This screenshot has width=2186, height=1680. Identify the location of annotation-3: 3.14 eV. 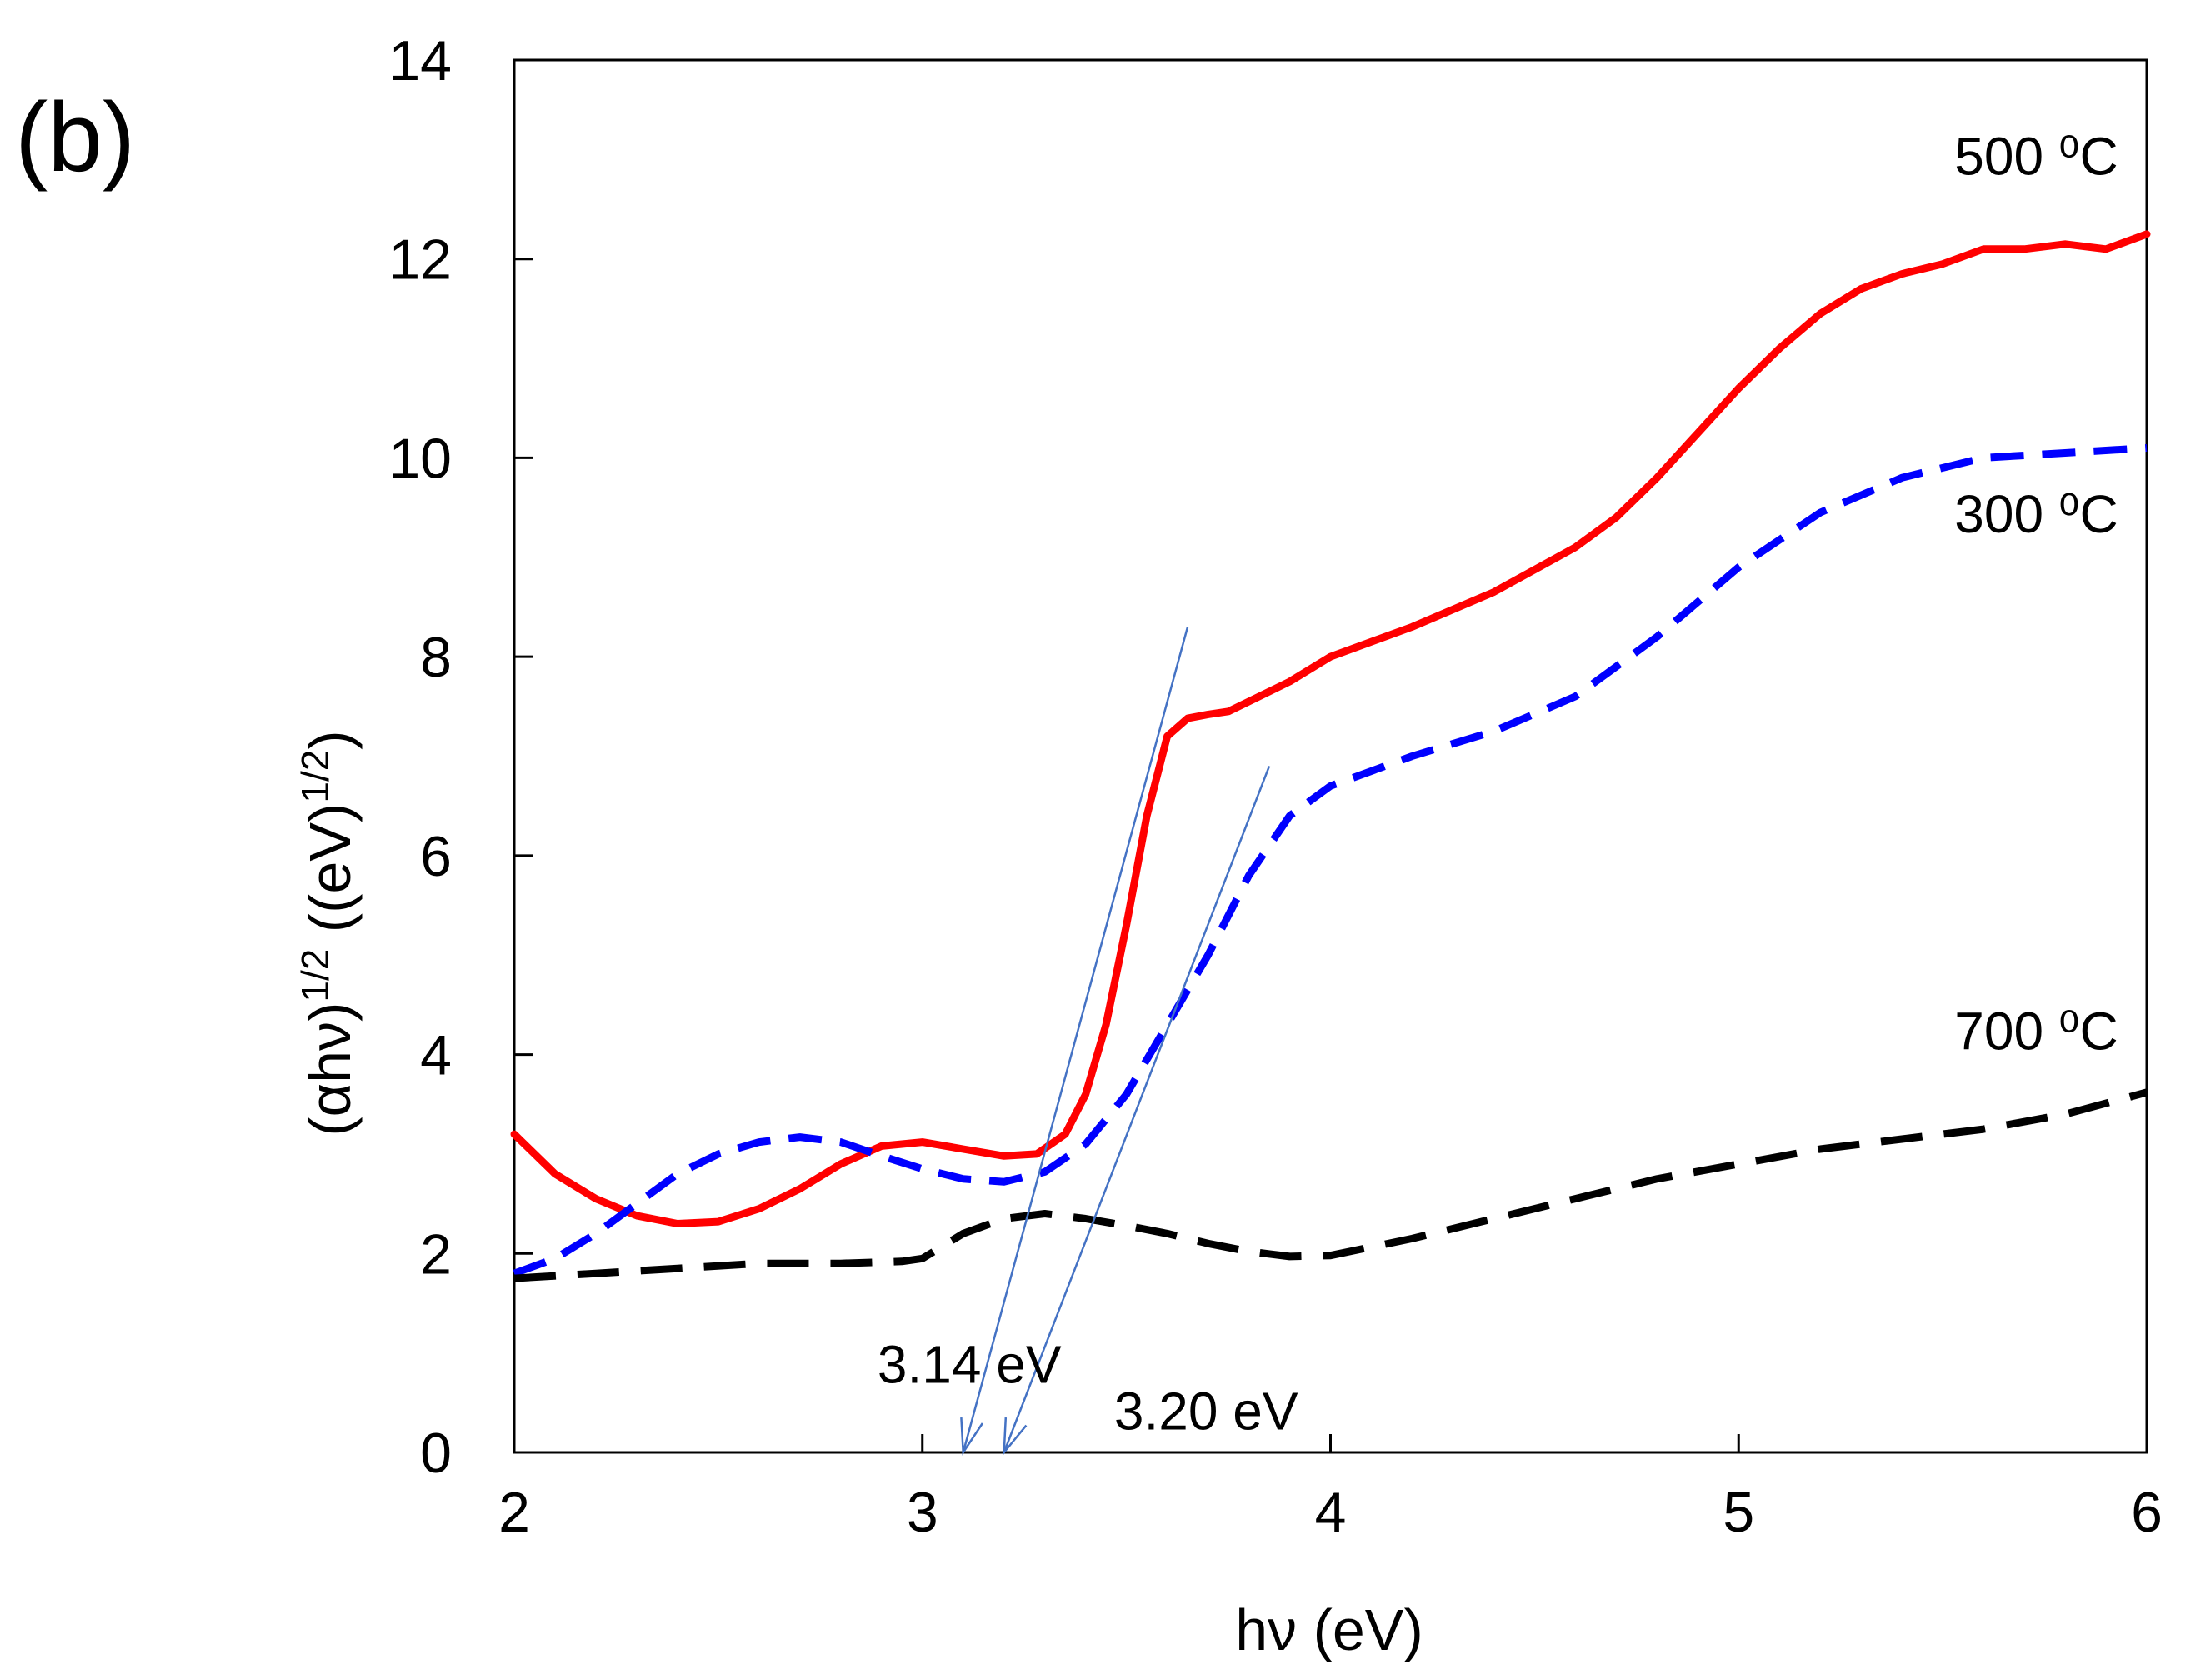
(970, 1364).